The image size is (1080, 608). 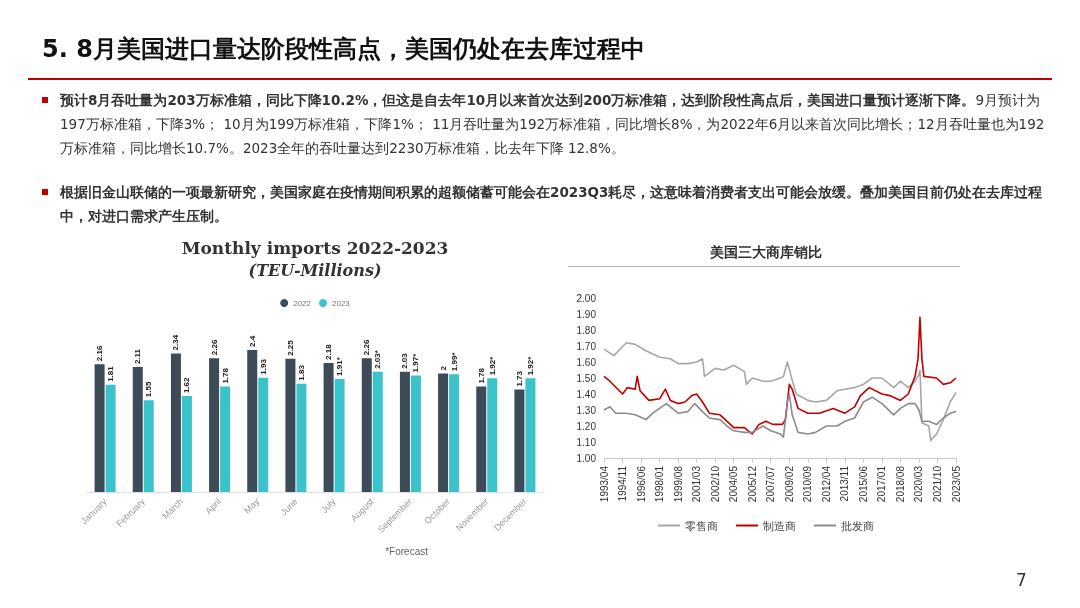 What do you see at coordinates (779, 525) in the screenshot?
I see `legend-label: 制造商` at bounding box center [779, 525].